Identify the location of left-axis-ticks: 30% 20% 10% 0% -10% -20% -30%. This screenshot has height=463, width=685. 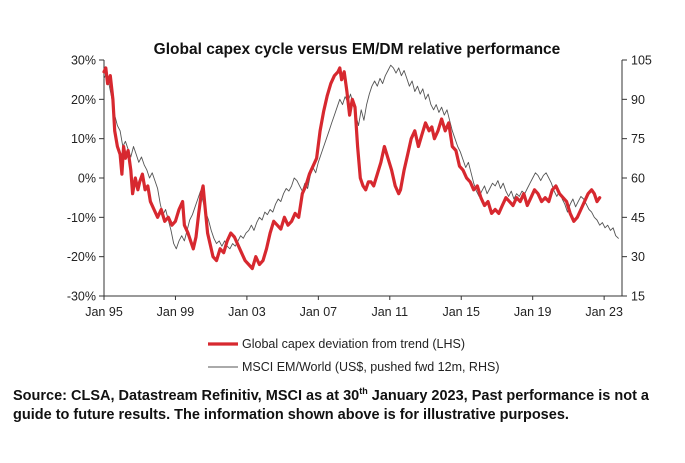
(85, 179).